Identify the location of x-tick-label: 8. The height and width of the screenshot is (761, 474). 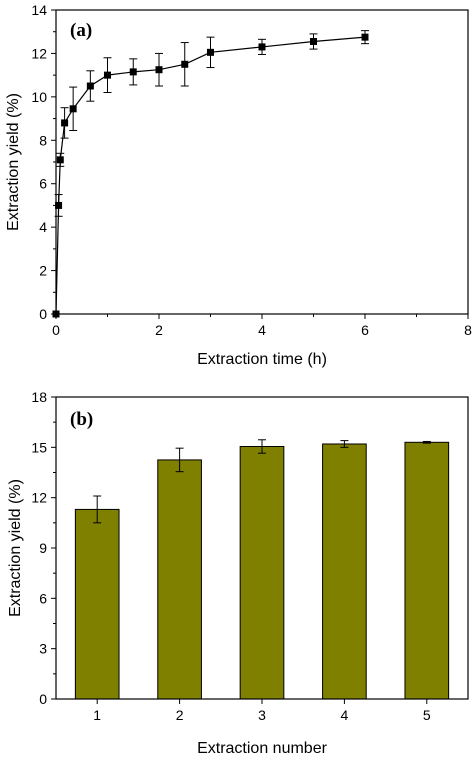
(468, 330).